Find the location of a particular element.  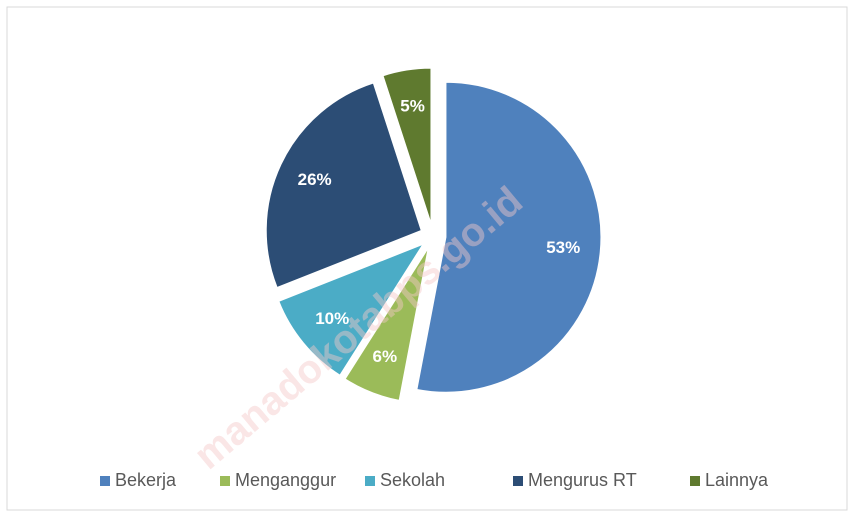

data-label: 5% is located at coordinates (412, 105).